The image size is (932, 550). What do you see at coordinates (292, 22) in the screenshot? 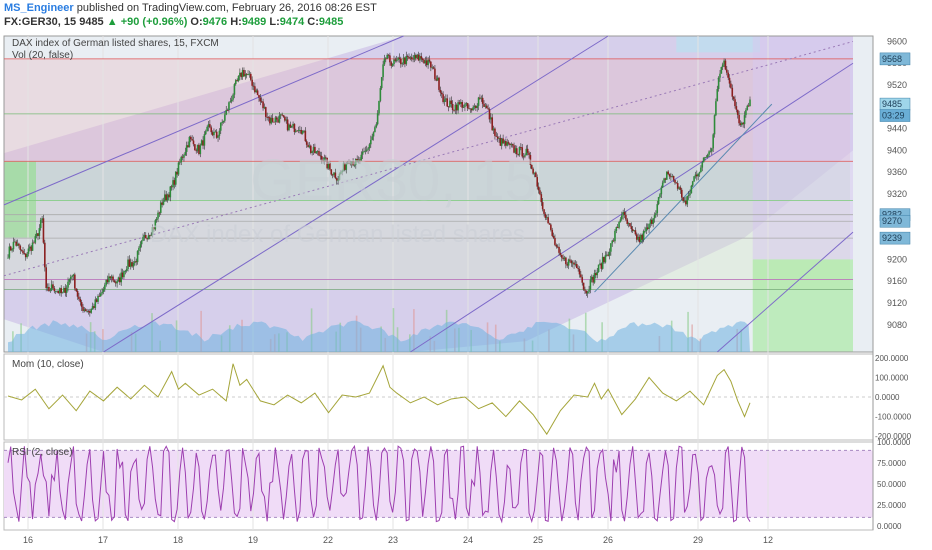
I see `low-value: 9474` at bounding box center [292, 22].